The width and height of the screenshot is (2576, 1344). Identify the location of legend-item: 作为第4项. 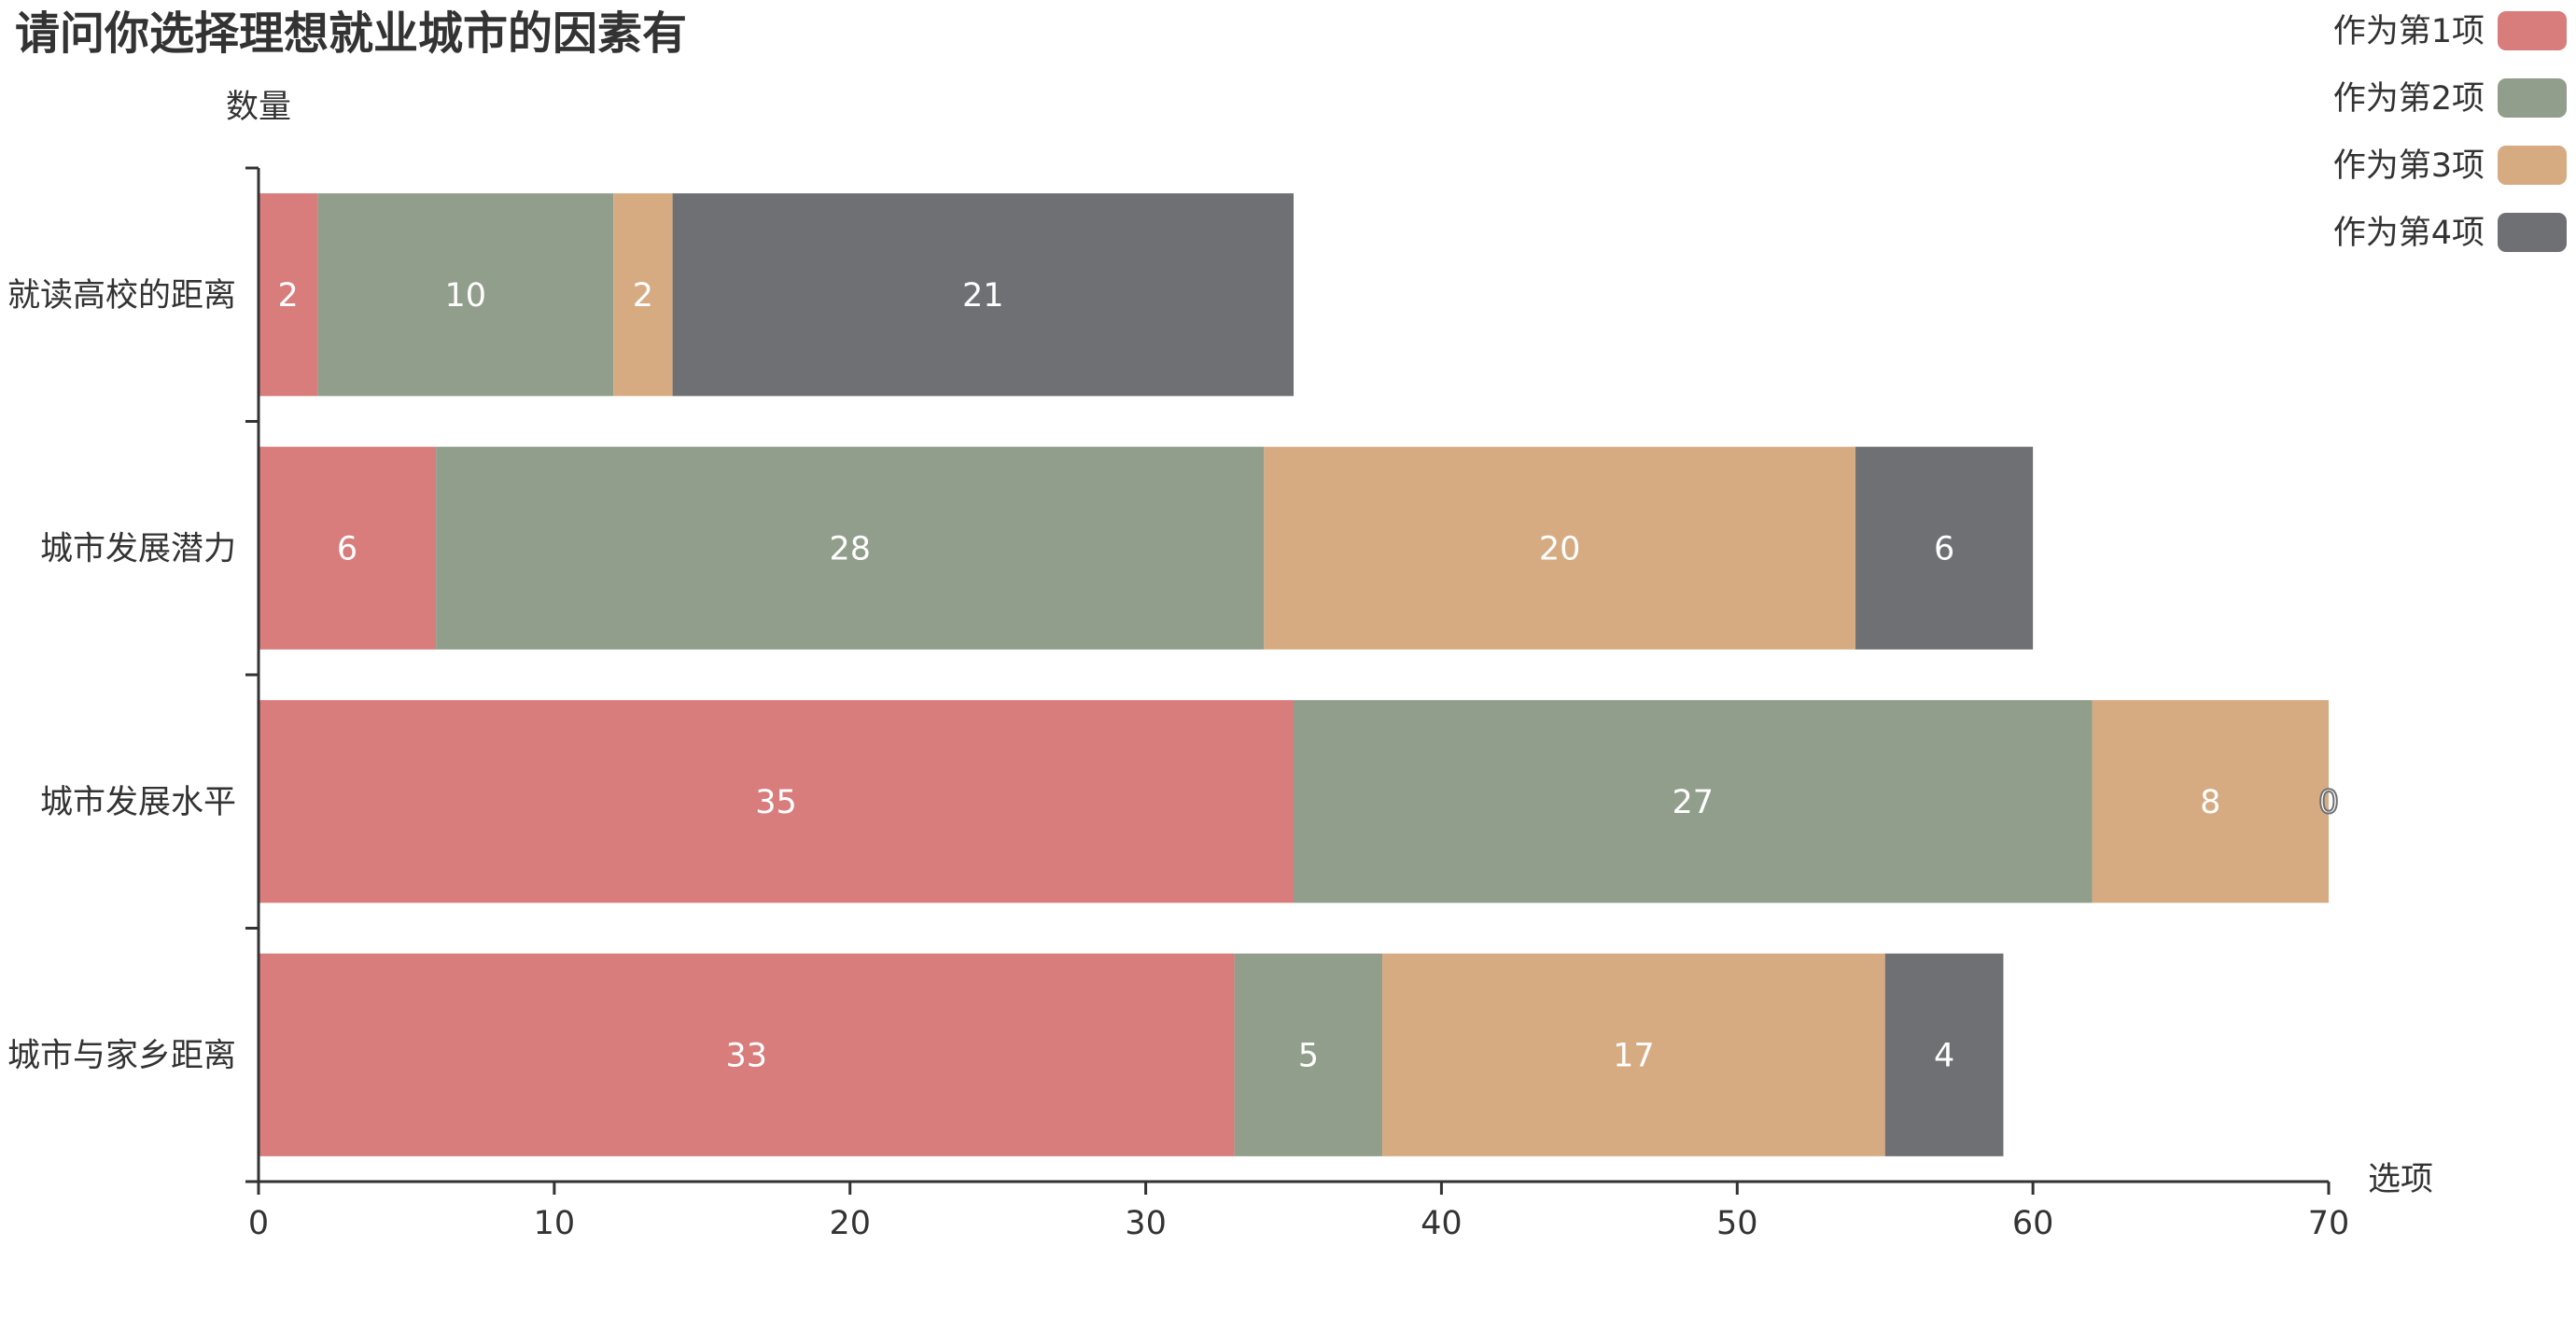
(2450, 232).